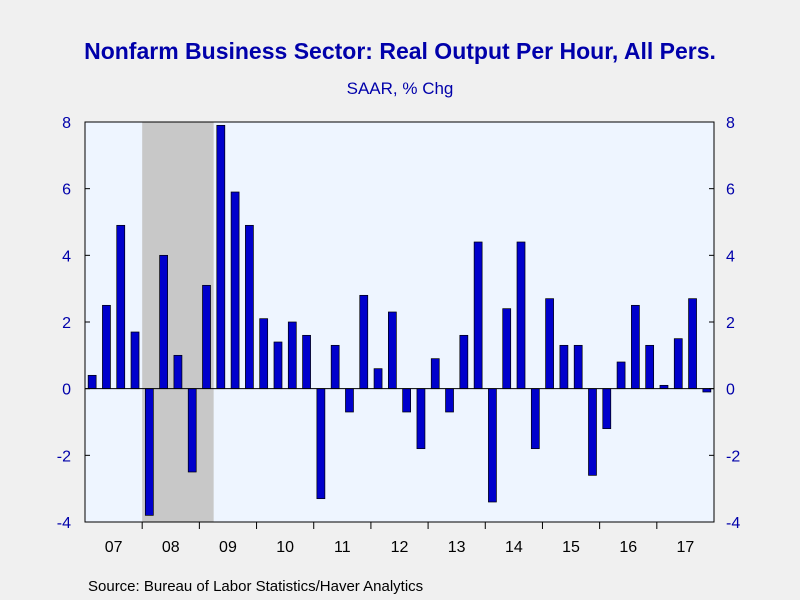 The height and width of the screenshot is (600, 800). Describe the element at coordinates (171, 547) in the screenshot. I see `x-tick-label: 08` at that location.